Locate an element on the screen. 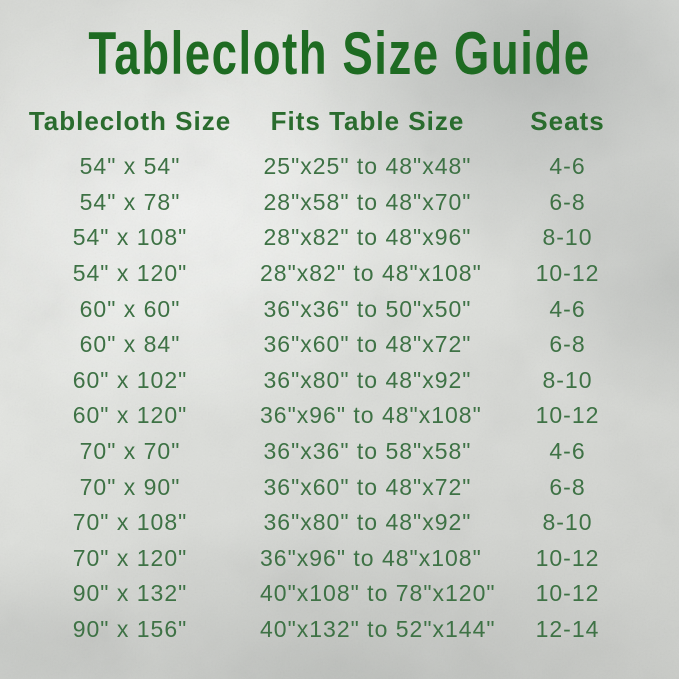 This screenshot has height=679, width=679. fits-cell: 40"x132" to 52"x144" is located at coordinates (378, 629).